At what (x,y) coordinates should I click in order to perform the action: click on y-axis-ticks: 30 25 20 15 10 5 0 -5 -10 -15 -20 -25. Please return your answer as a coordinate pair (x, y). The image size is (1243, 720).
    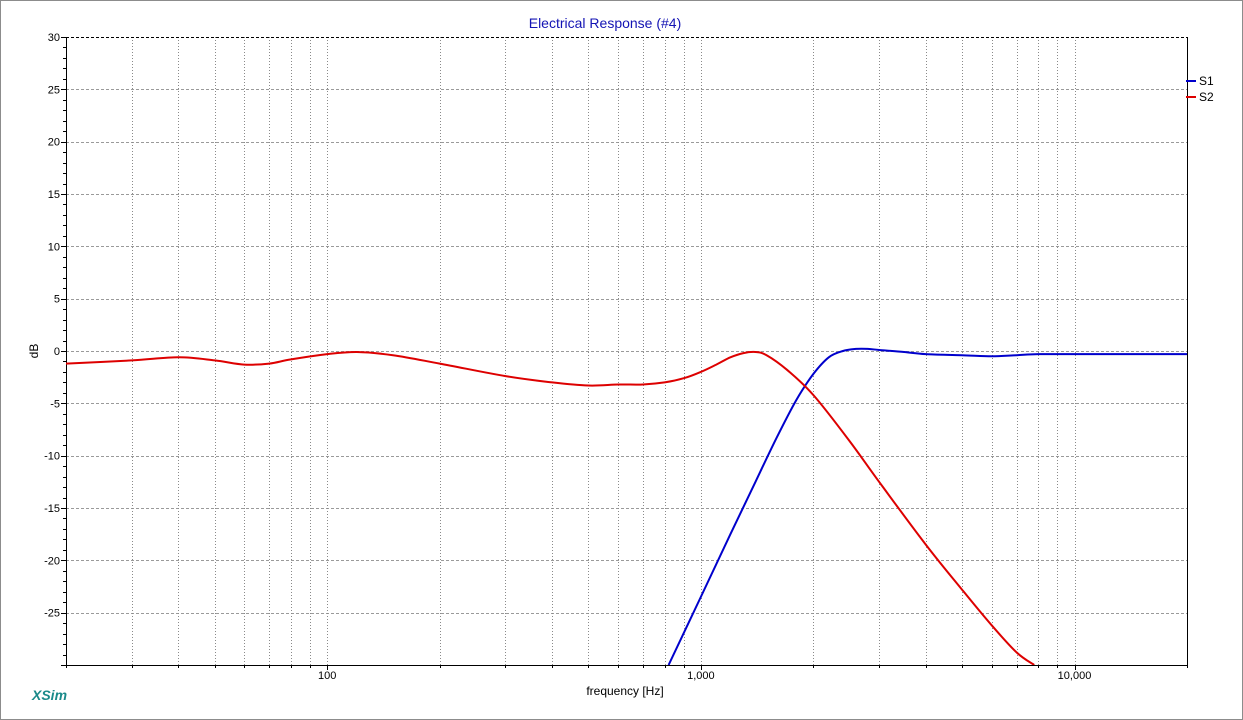
    Looking at the image, I should click on (55, 349).